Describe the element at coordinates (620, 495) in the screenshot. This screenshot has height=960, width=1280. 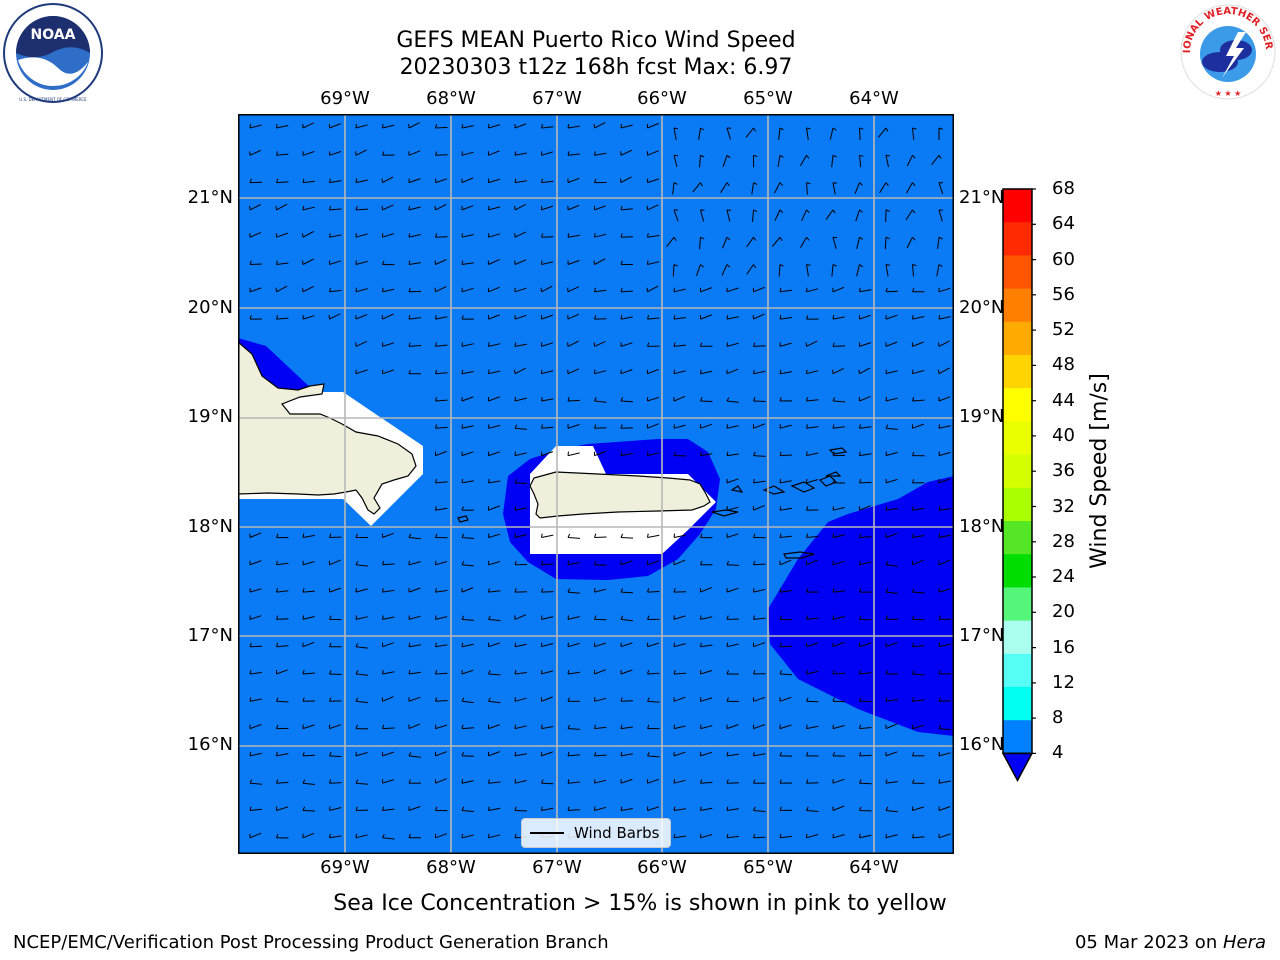
I see `pr-land` at that location.